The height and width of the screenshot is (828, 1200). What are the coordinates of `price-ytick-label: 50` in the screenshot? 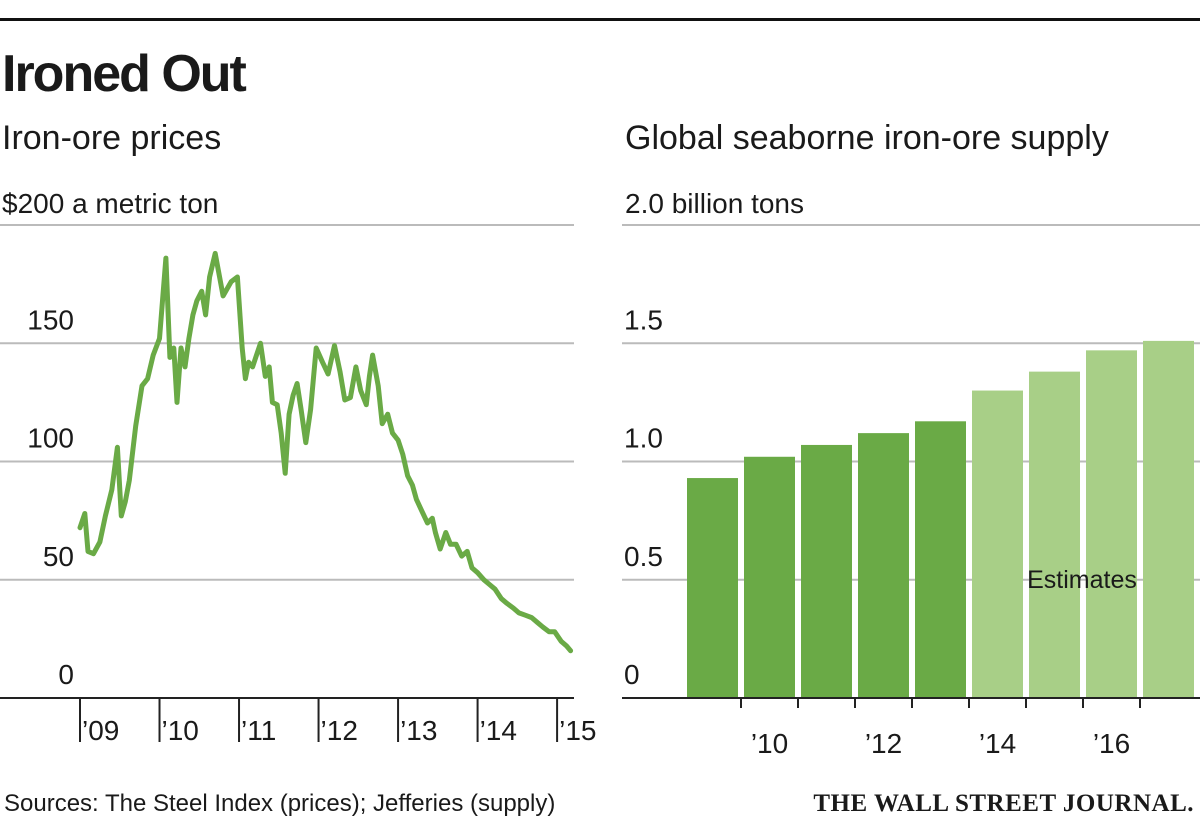 It's located at (58, 556).